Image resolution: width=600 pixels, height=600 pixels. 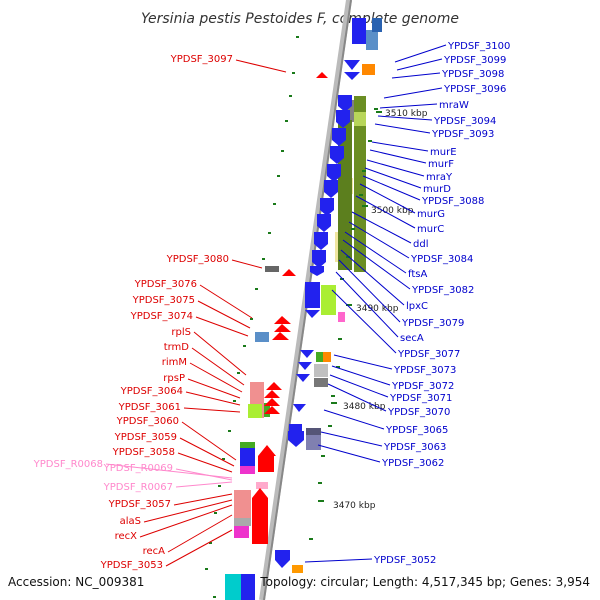 What do you see at coordinates (441, 259) in the screenshot?
I see `gene-label: YPDSF_3084` at bounding box center [441, 259].